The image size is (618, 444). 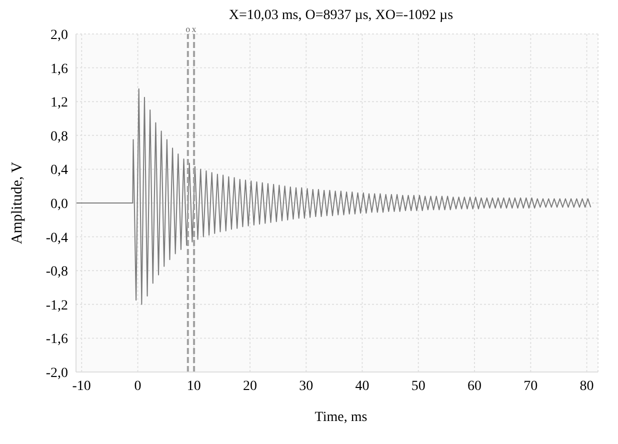 What do you see at coordinates (57, 272) in the screenshot?
I see `y-tick-label: -0,8` at bounding box center [57, 272].